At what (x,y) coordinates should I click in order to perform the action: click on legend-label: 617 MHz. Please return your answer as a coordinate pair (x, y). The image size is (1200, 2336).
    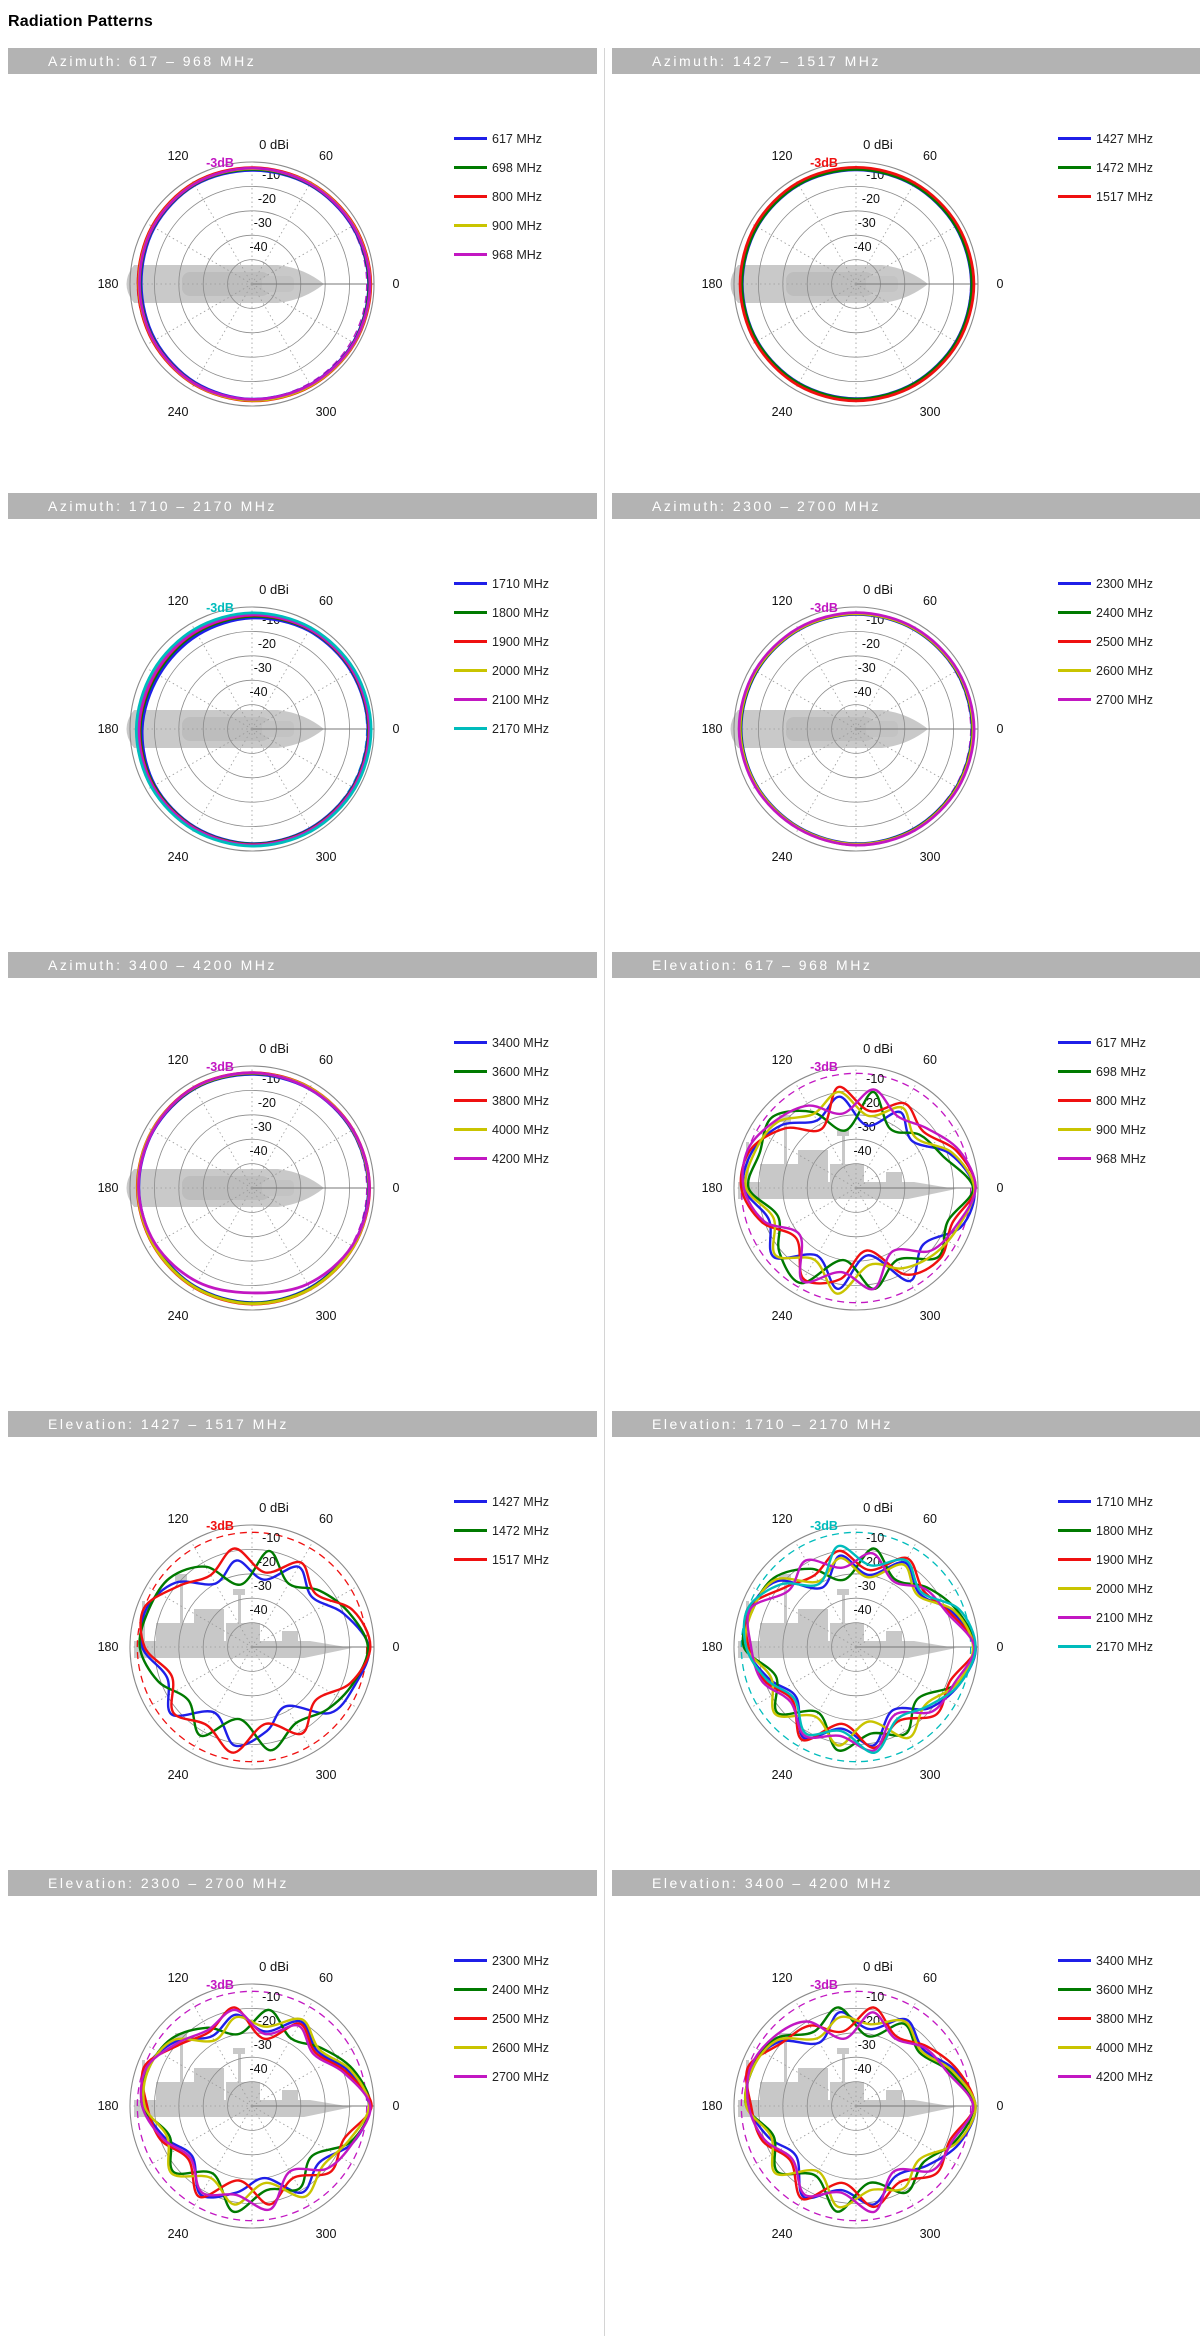
    Looking at the image, I should click on (1121, 1042).